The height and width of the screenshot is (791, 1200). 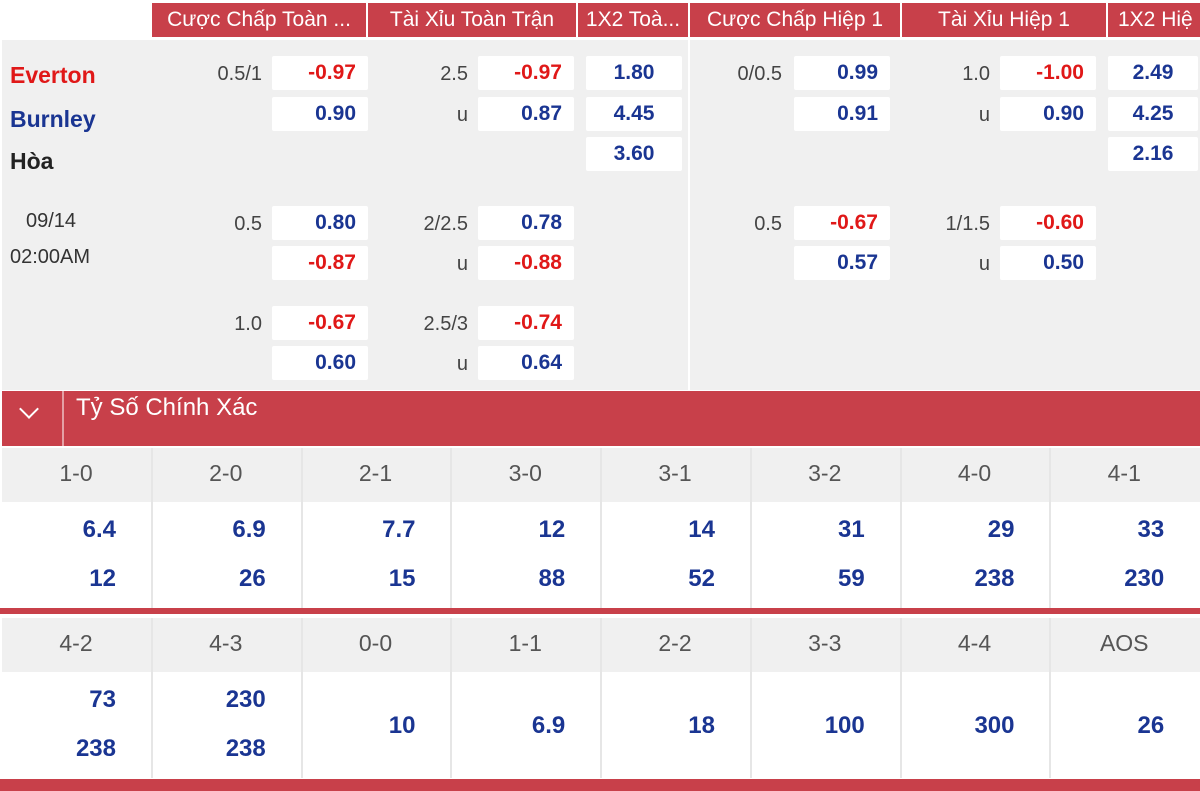 I want to click on exact-score-header, so click(x=601, y=418).